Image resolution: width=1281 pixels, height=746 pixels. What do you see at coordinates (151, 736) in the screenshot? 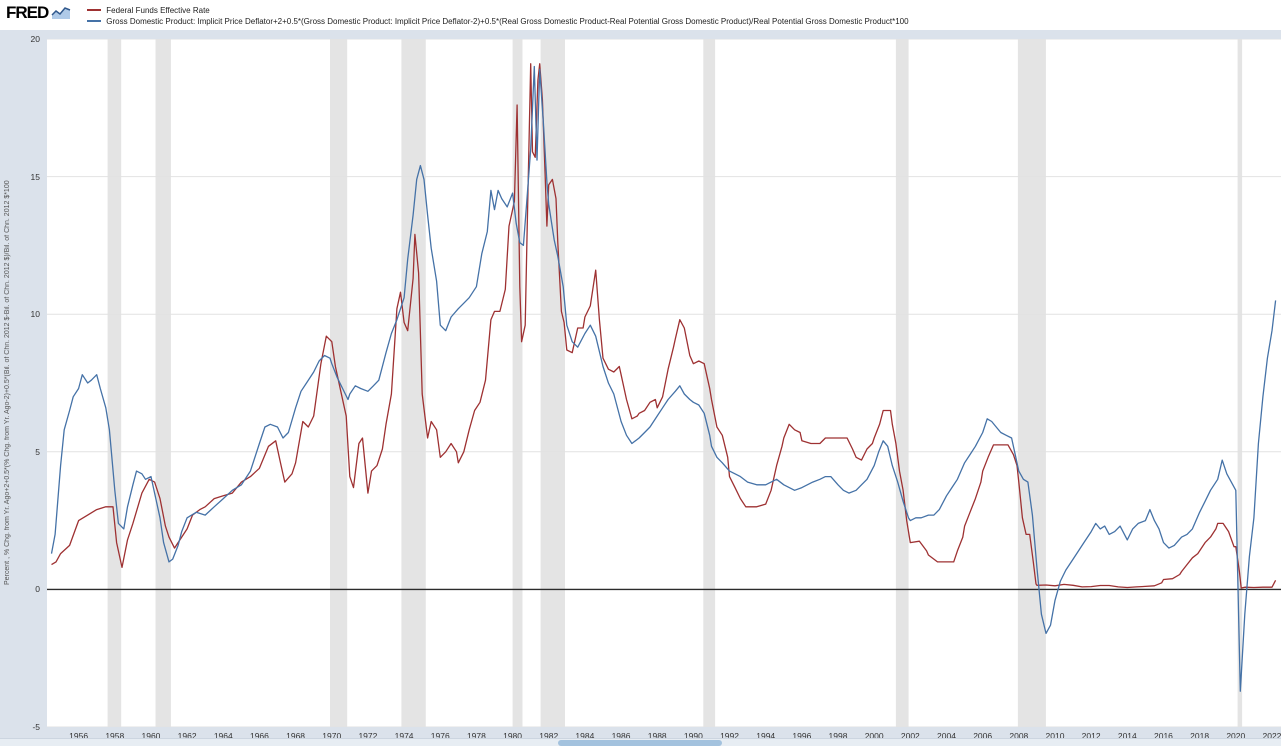
I see `x-tick-label: 1960` at bounding box center [151, 736].